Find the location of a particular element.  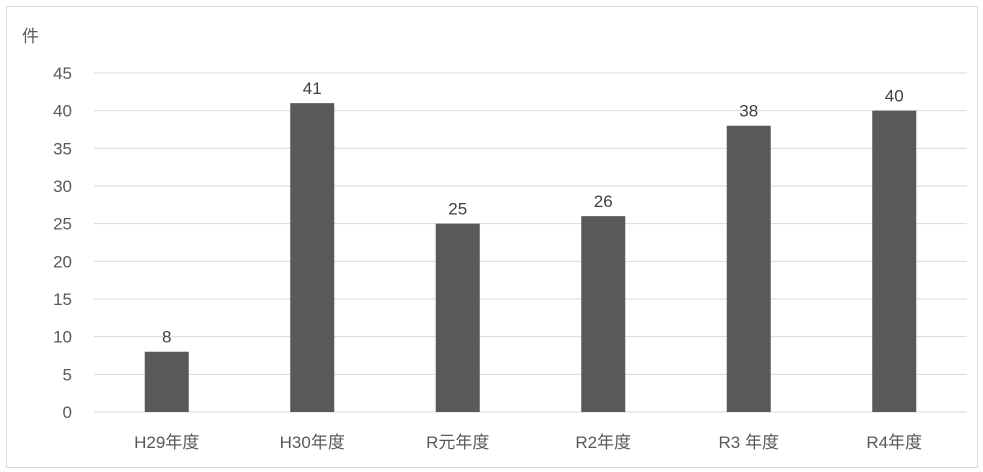

data-label: 38 is located at coordinates (748, 111).